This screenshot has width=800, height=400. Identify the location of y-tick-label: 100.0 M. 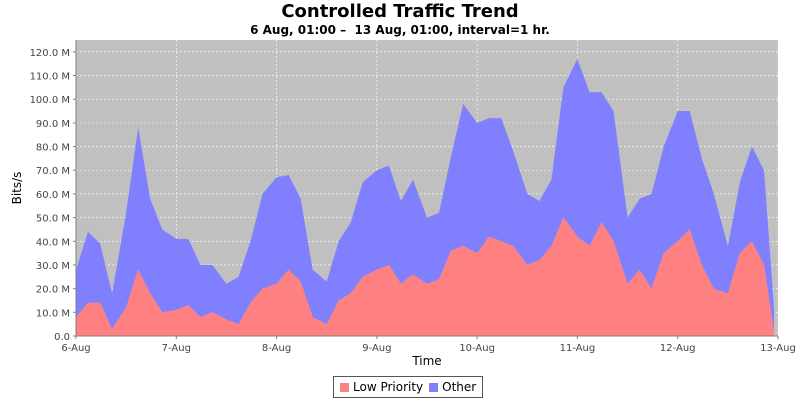
(50, 100).